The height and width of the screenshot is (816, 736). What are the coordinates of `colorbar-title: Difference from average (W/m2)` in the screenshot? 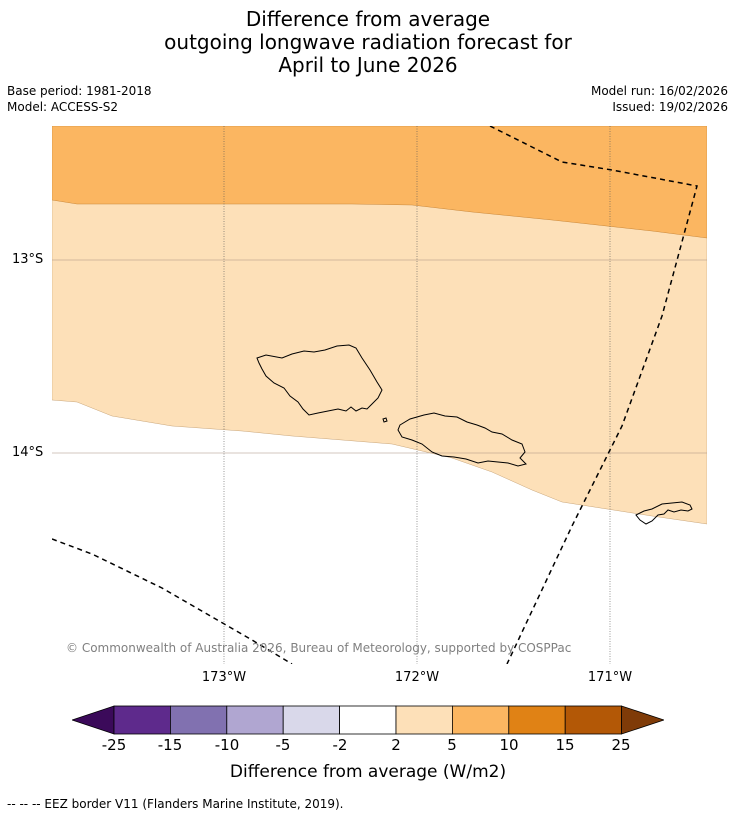 It's located at (368, 772).